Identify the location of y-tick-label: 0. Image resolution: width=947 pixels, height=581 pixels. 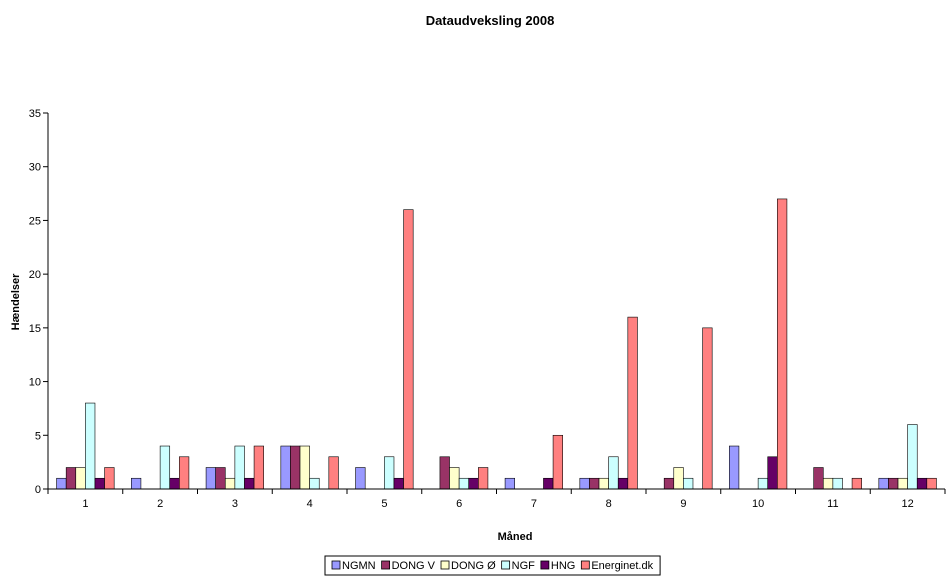
(38, 490).